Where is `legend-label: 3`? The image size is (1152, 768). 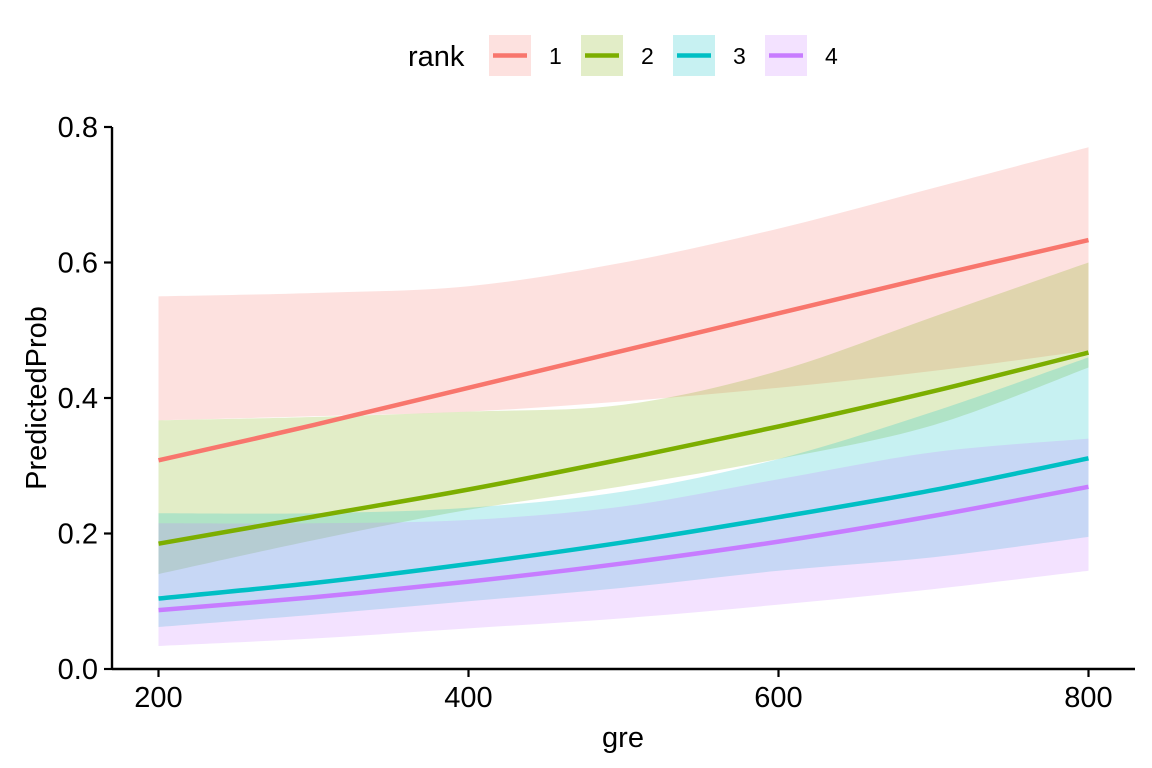
legend-label: 3 is located at coordinates (739, 56).